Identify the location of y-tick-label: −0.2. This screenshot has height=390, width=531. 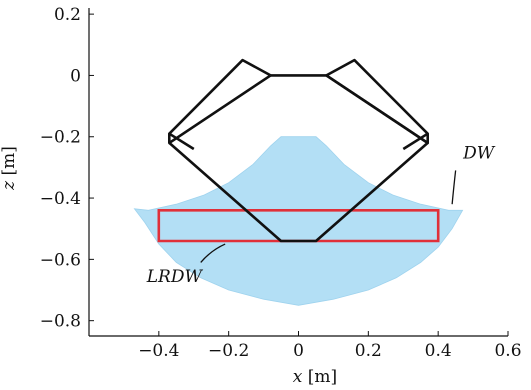
(60, 138).